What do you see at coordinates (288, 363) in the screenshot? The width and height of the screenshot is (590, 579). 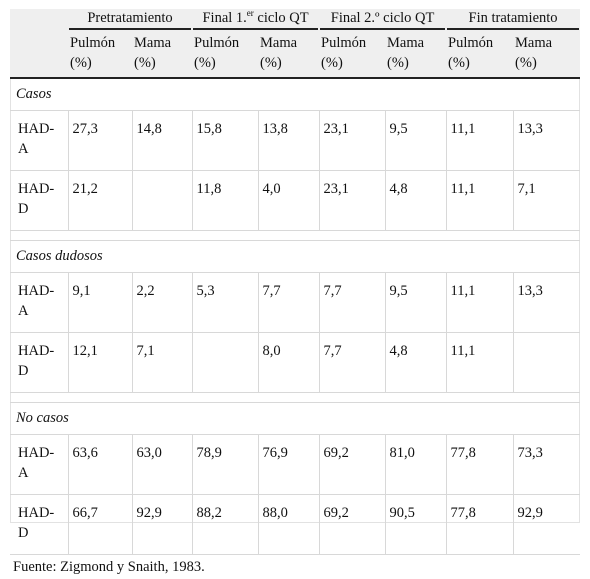 I see `value-cell: 8,0` at bounding box center [288, 363].